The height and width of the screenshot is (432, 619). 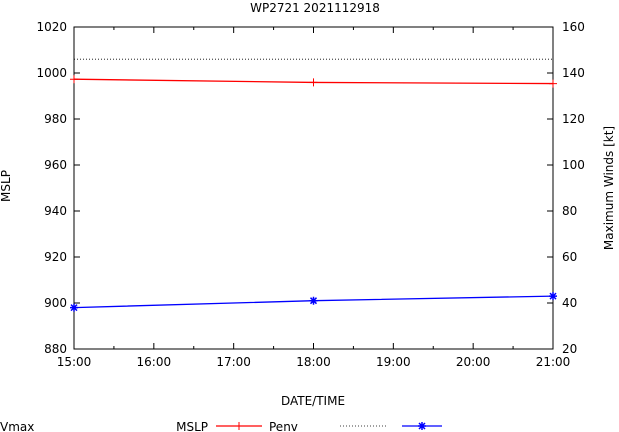 I want to click on y-tick-label: 880, so click(x=55, y=349).